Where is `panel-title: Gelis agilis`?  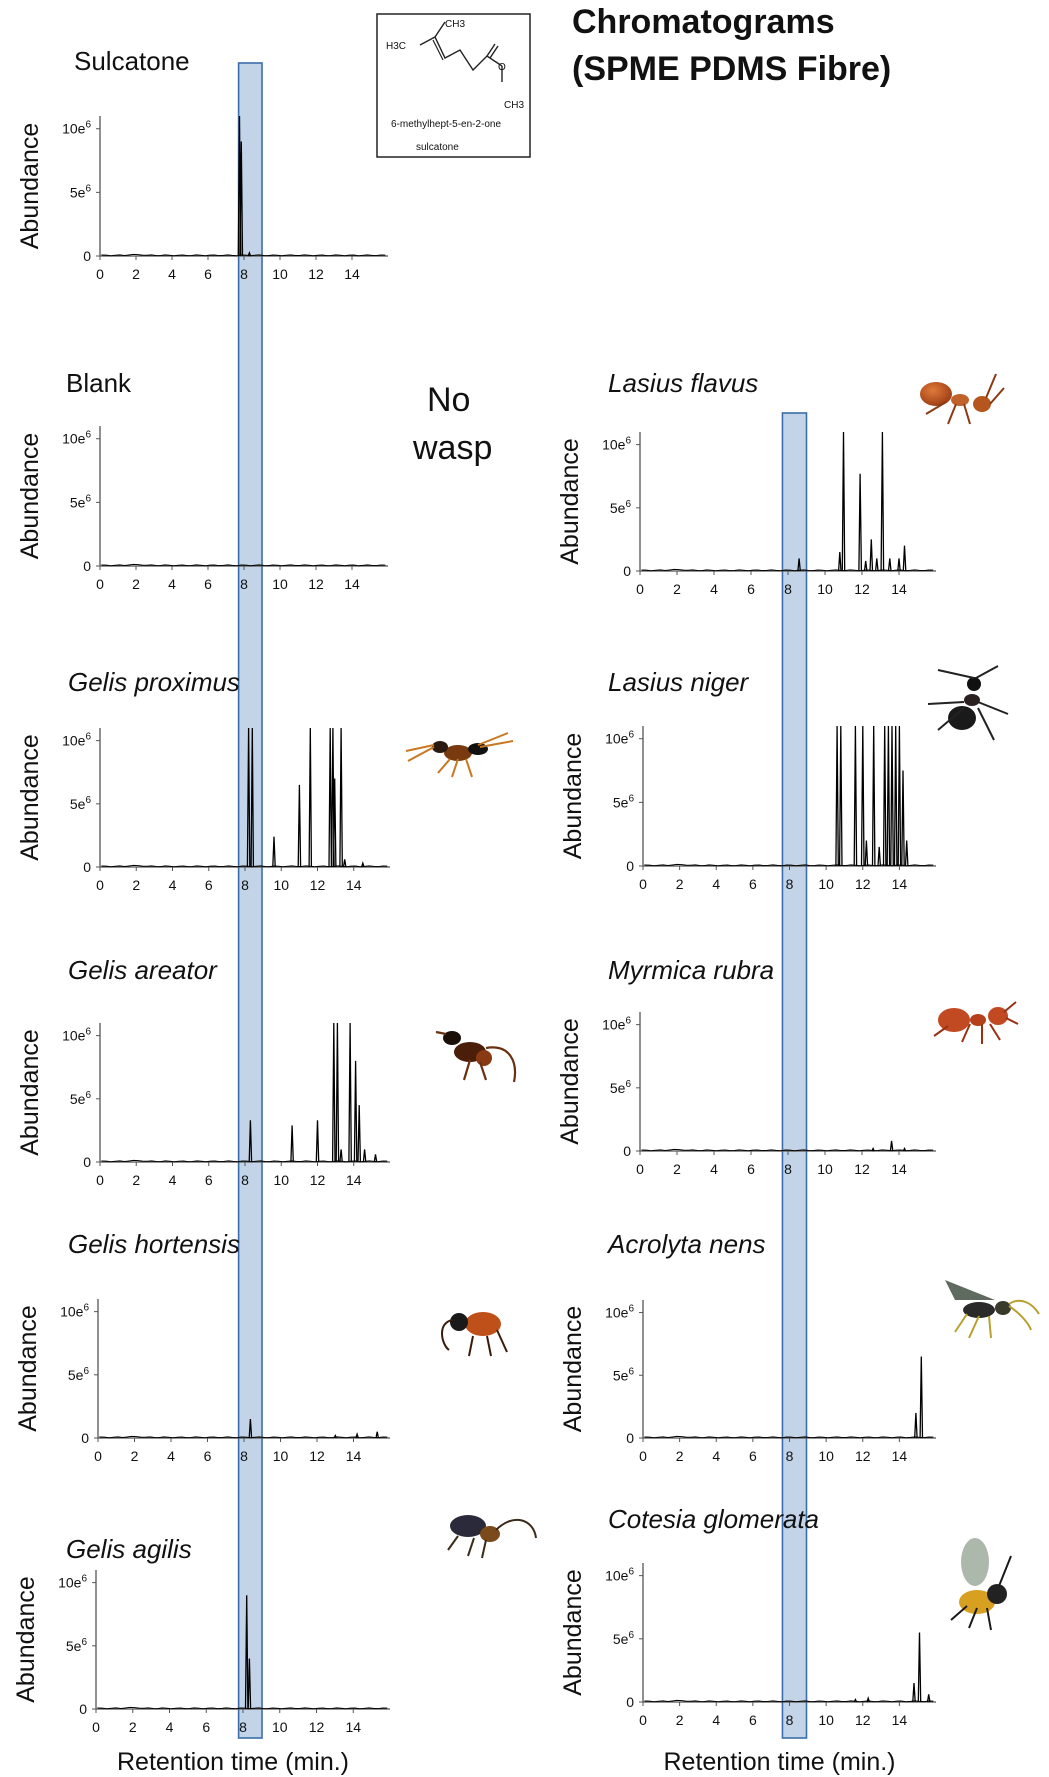
panel-title: Gelis agilis is located at coordinates (129, 1549).